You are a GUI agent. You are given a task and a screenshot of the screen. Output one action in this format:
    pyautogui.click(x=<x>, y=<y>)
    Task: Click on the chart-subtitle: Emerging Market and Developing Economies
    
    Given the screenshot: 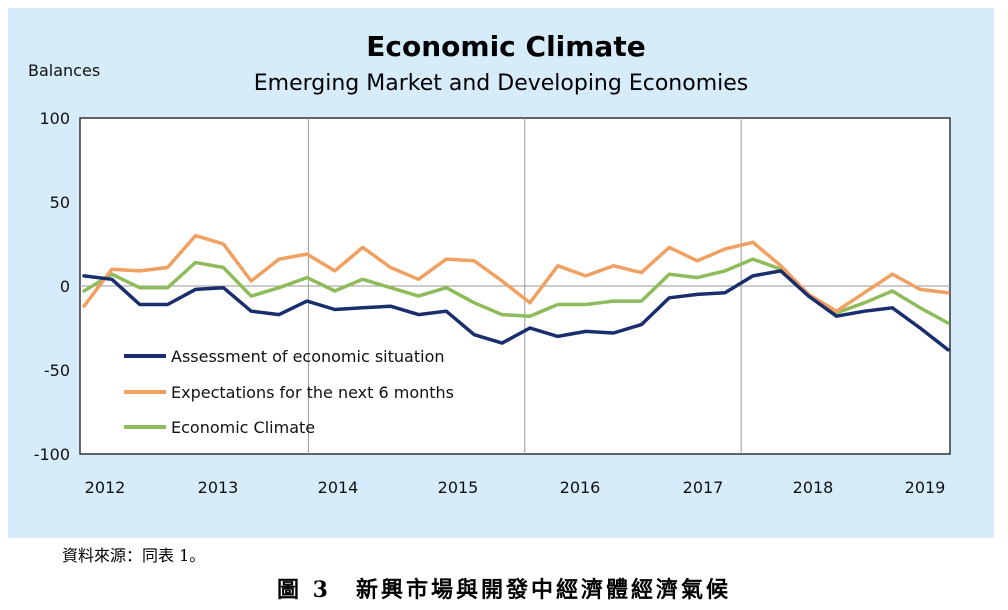 What is the action you would take?
    pyautogui.click(x=501, y=83)
    